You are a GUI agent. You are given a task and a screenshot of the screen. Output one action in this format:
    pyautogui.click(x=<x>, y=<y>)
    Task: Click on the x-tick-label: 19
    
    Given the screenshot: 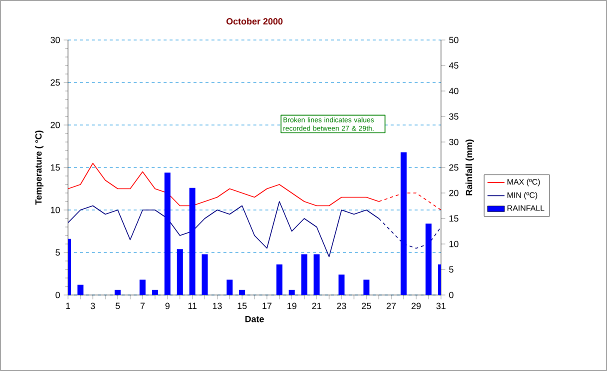 What is the action you would take?
    pyautogui.click(x=292, y=306)
    